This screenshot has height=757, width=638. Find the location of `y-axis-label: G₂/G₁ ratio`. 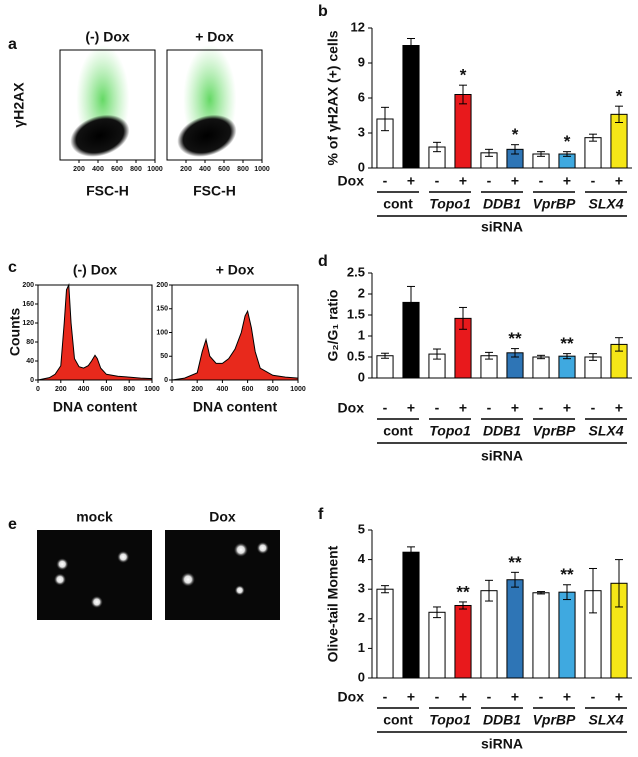

y-axis-label: G₂/G₁ ratio is located at coordinates (333, 326).